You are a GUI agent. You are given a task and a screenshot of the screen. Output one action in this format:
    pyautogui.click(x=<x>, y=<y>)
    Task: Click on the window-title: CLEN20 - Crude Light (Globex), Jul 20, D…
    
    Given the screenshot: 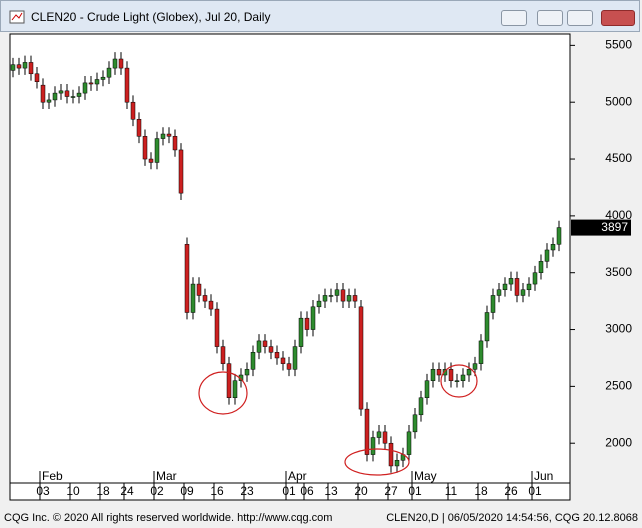 What is the action you would take?
    pyautogui.click(x=151, y=17)
    